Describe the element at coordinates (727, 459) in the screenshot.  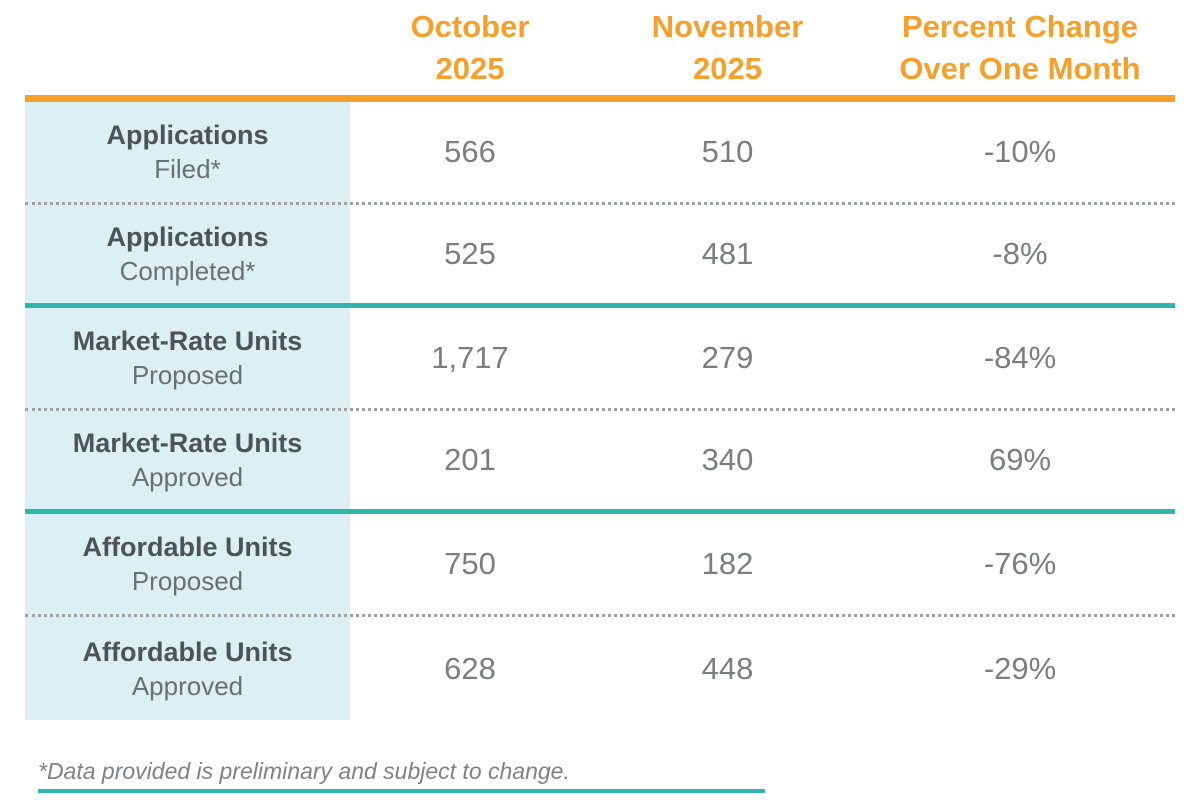
I see `november-value: 340` at that location.